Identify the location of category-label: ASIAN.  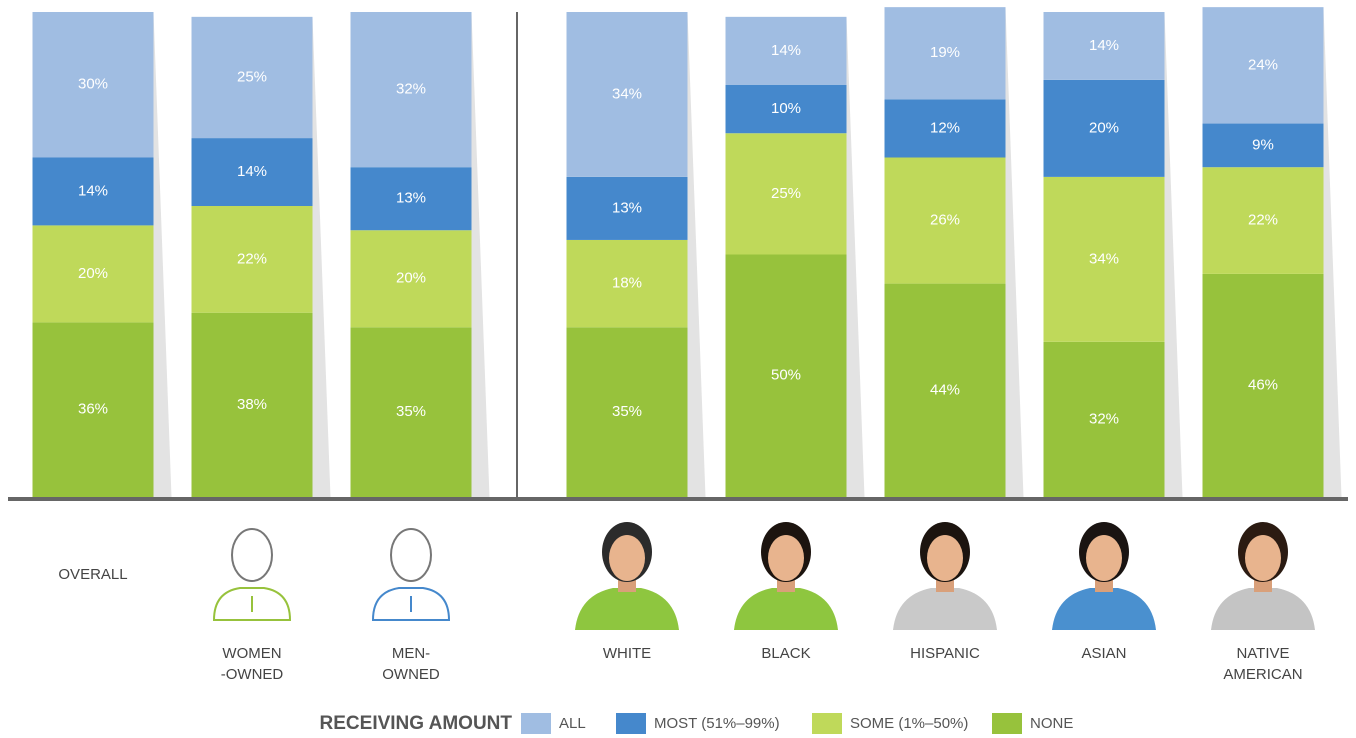
(1104, 653).